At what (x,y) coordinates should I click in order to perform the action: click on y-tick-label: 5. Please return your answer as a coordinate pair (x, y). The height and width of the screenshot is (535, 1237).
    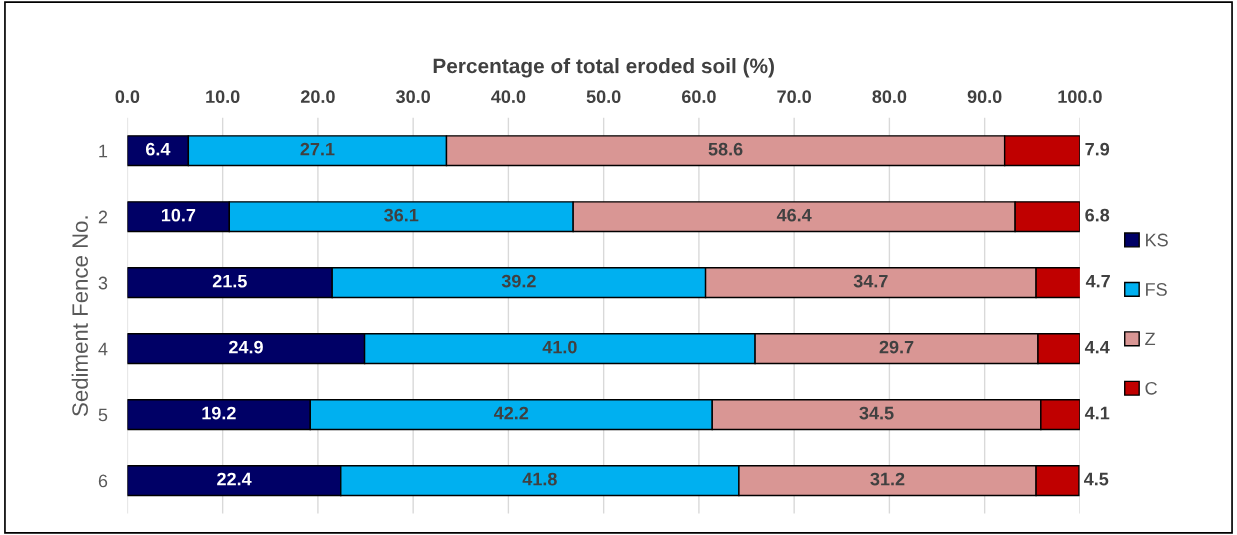
    Looking at the image, I should click on (103, 415).